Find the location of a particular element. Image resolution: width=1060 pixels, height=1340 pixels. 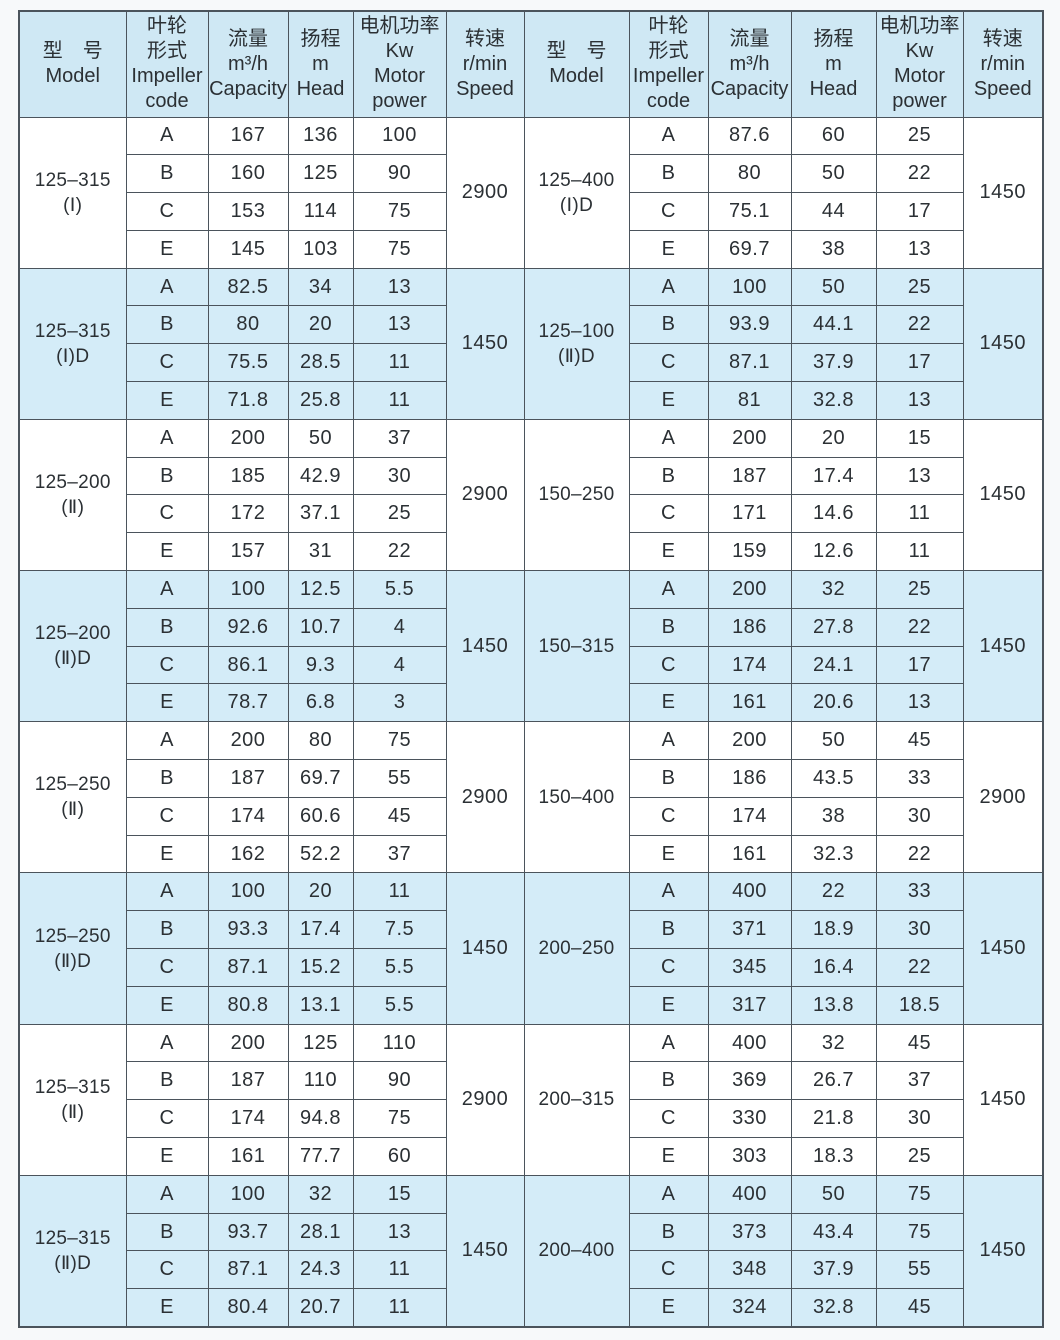

power-cell: 15 is located at coordinates (399, 1194).